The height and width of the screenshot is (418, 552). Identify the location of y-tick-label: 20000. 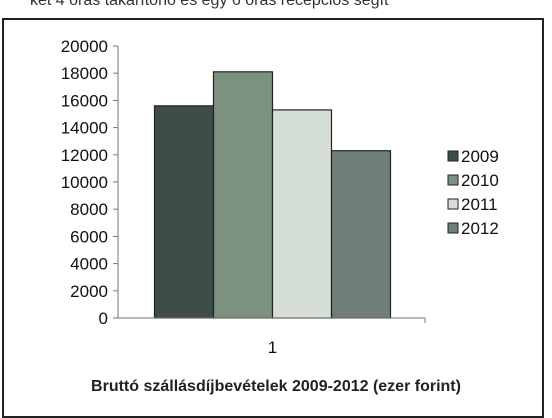
(84, 46).